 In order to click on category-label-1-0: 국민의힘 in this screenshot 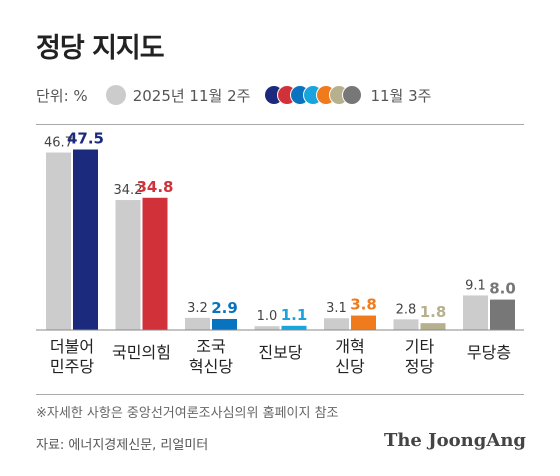, I will do `click(141, 352)`.